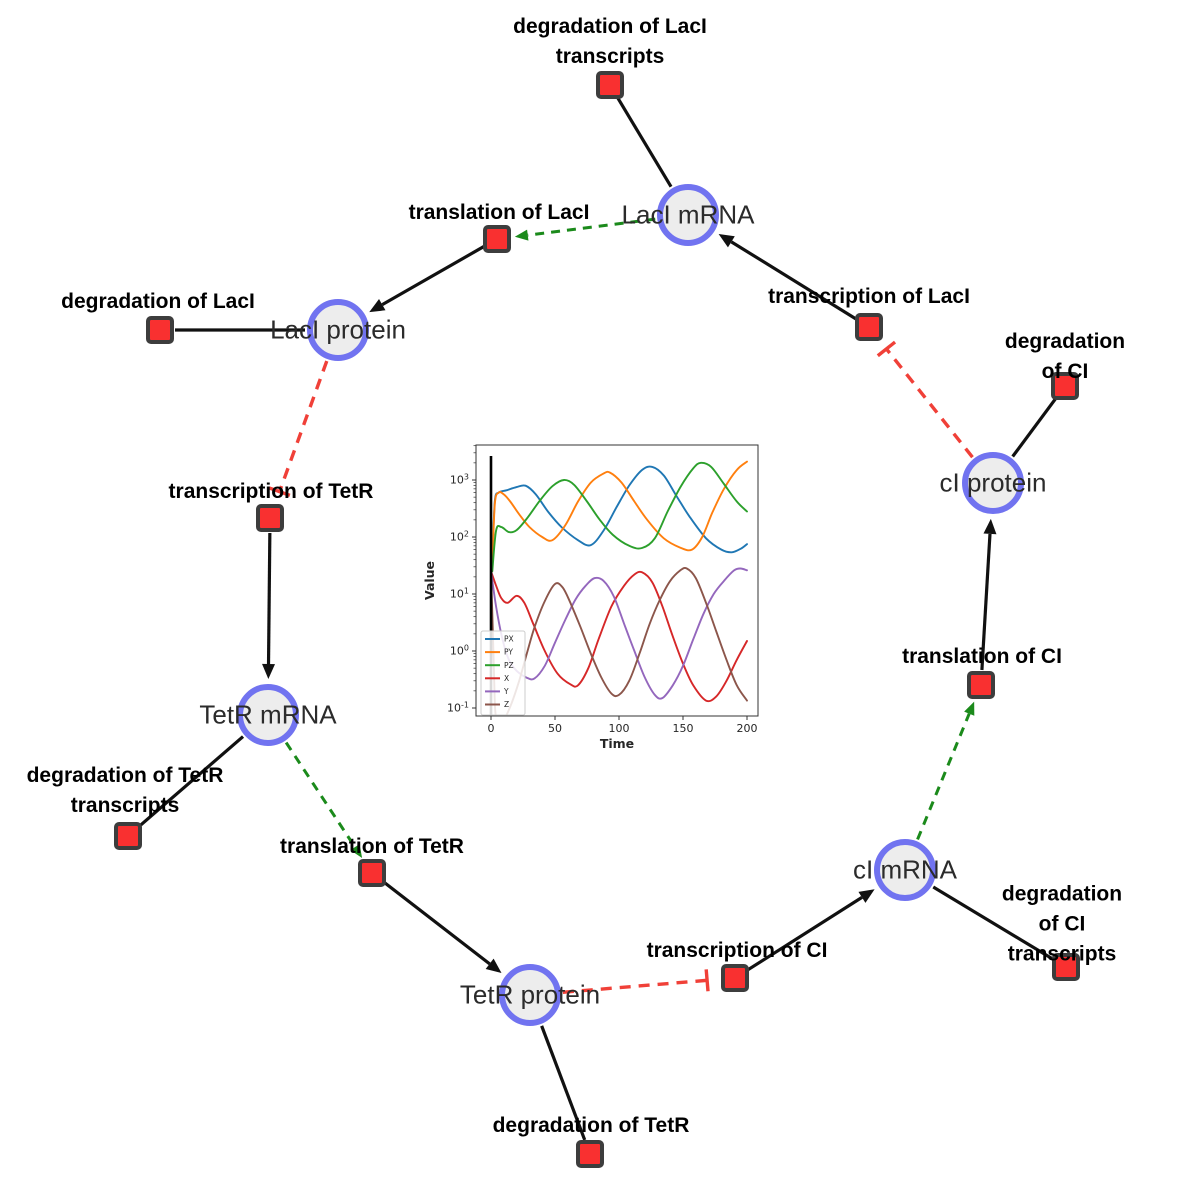 This screenshot has width=1189, height=1200. Describe the element at coordinates (509, 665) in the screenshot. I see `legend-label-PZ: PZ` at that location.